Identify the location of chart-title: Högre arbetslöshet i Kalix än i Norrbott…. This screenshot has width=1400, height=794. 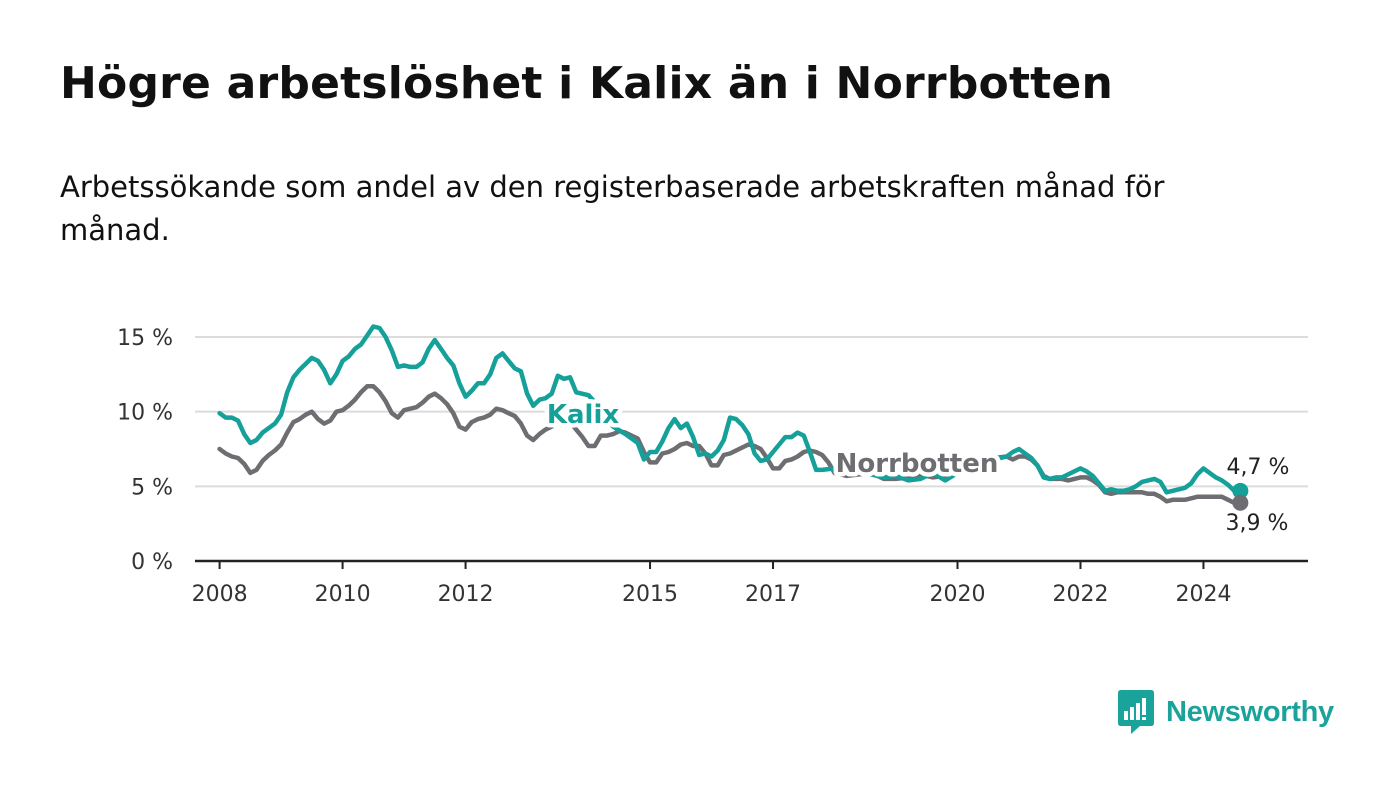
(586, 83).